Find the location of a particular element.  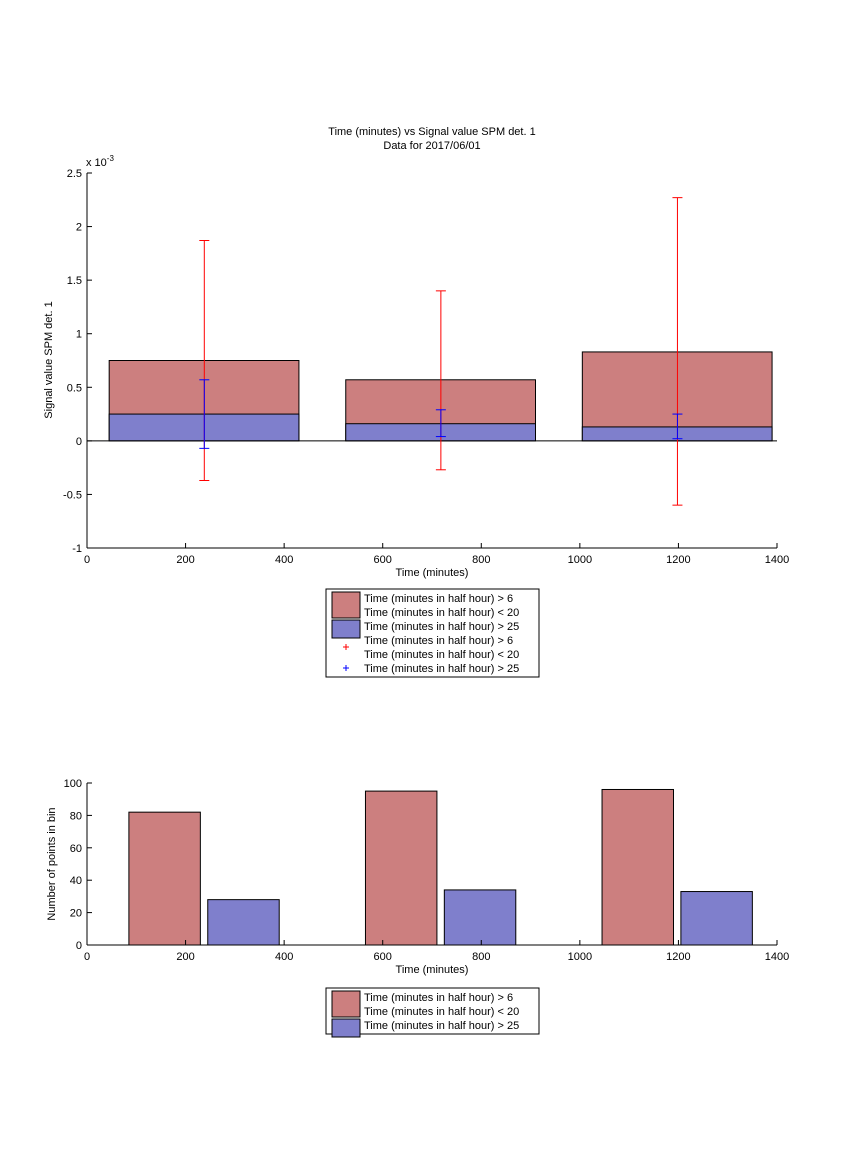

chart2-y-tick-label: 60 is located at coordinates (76, 849).